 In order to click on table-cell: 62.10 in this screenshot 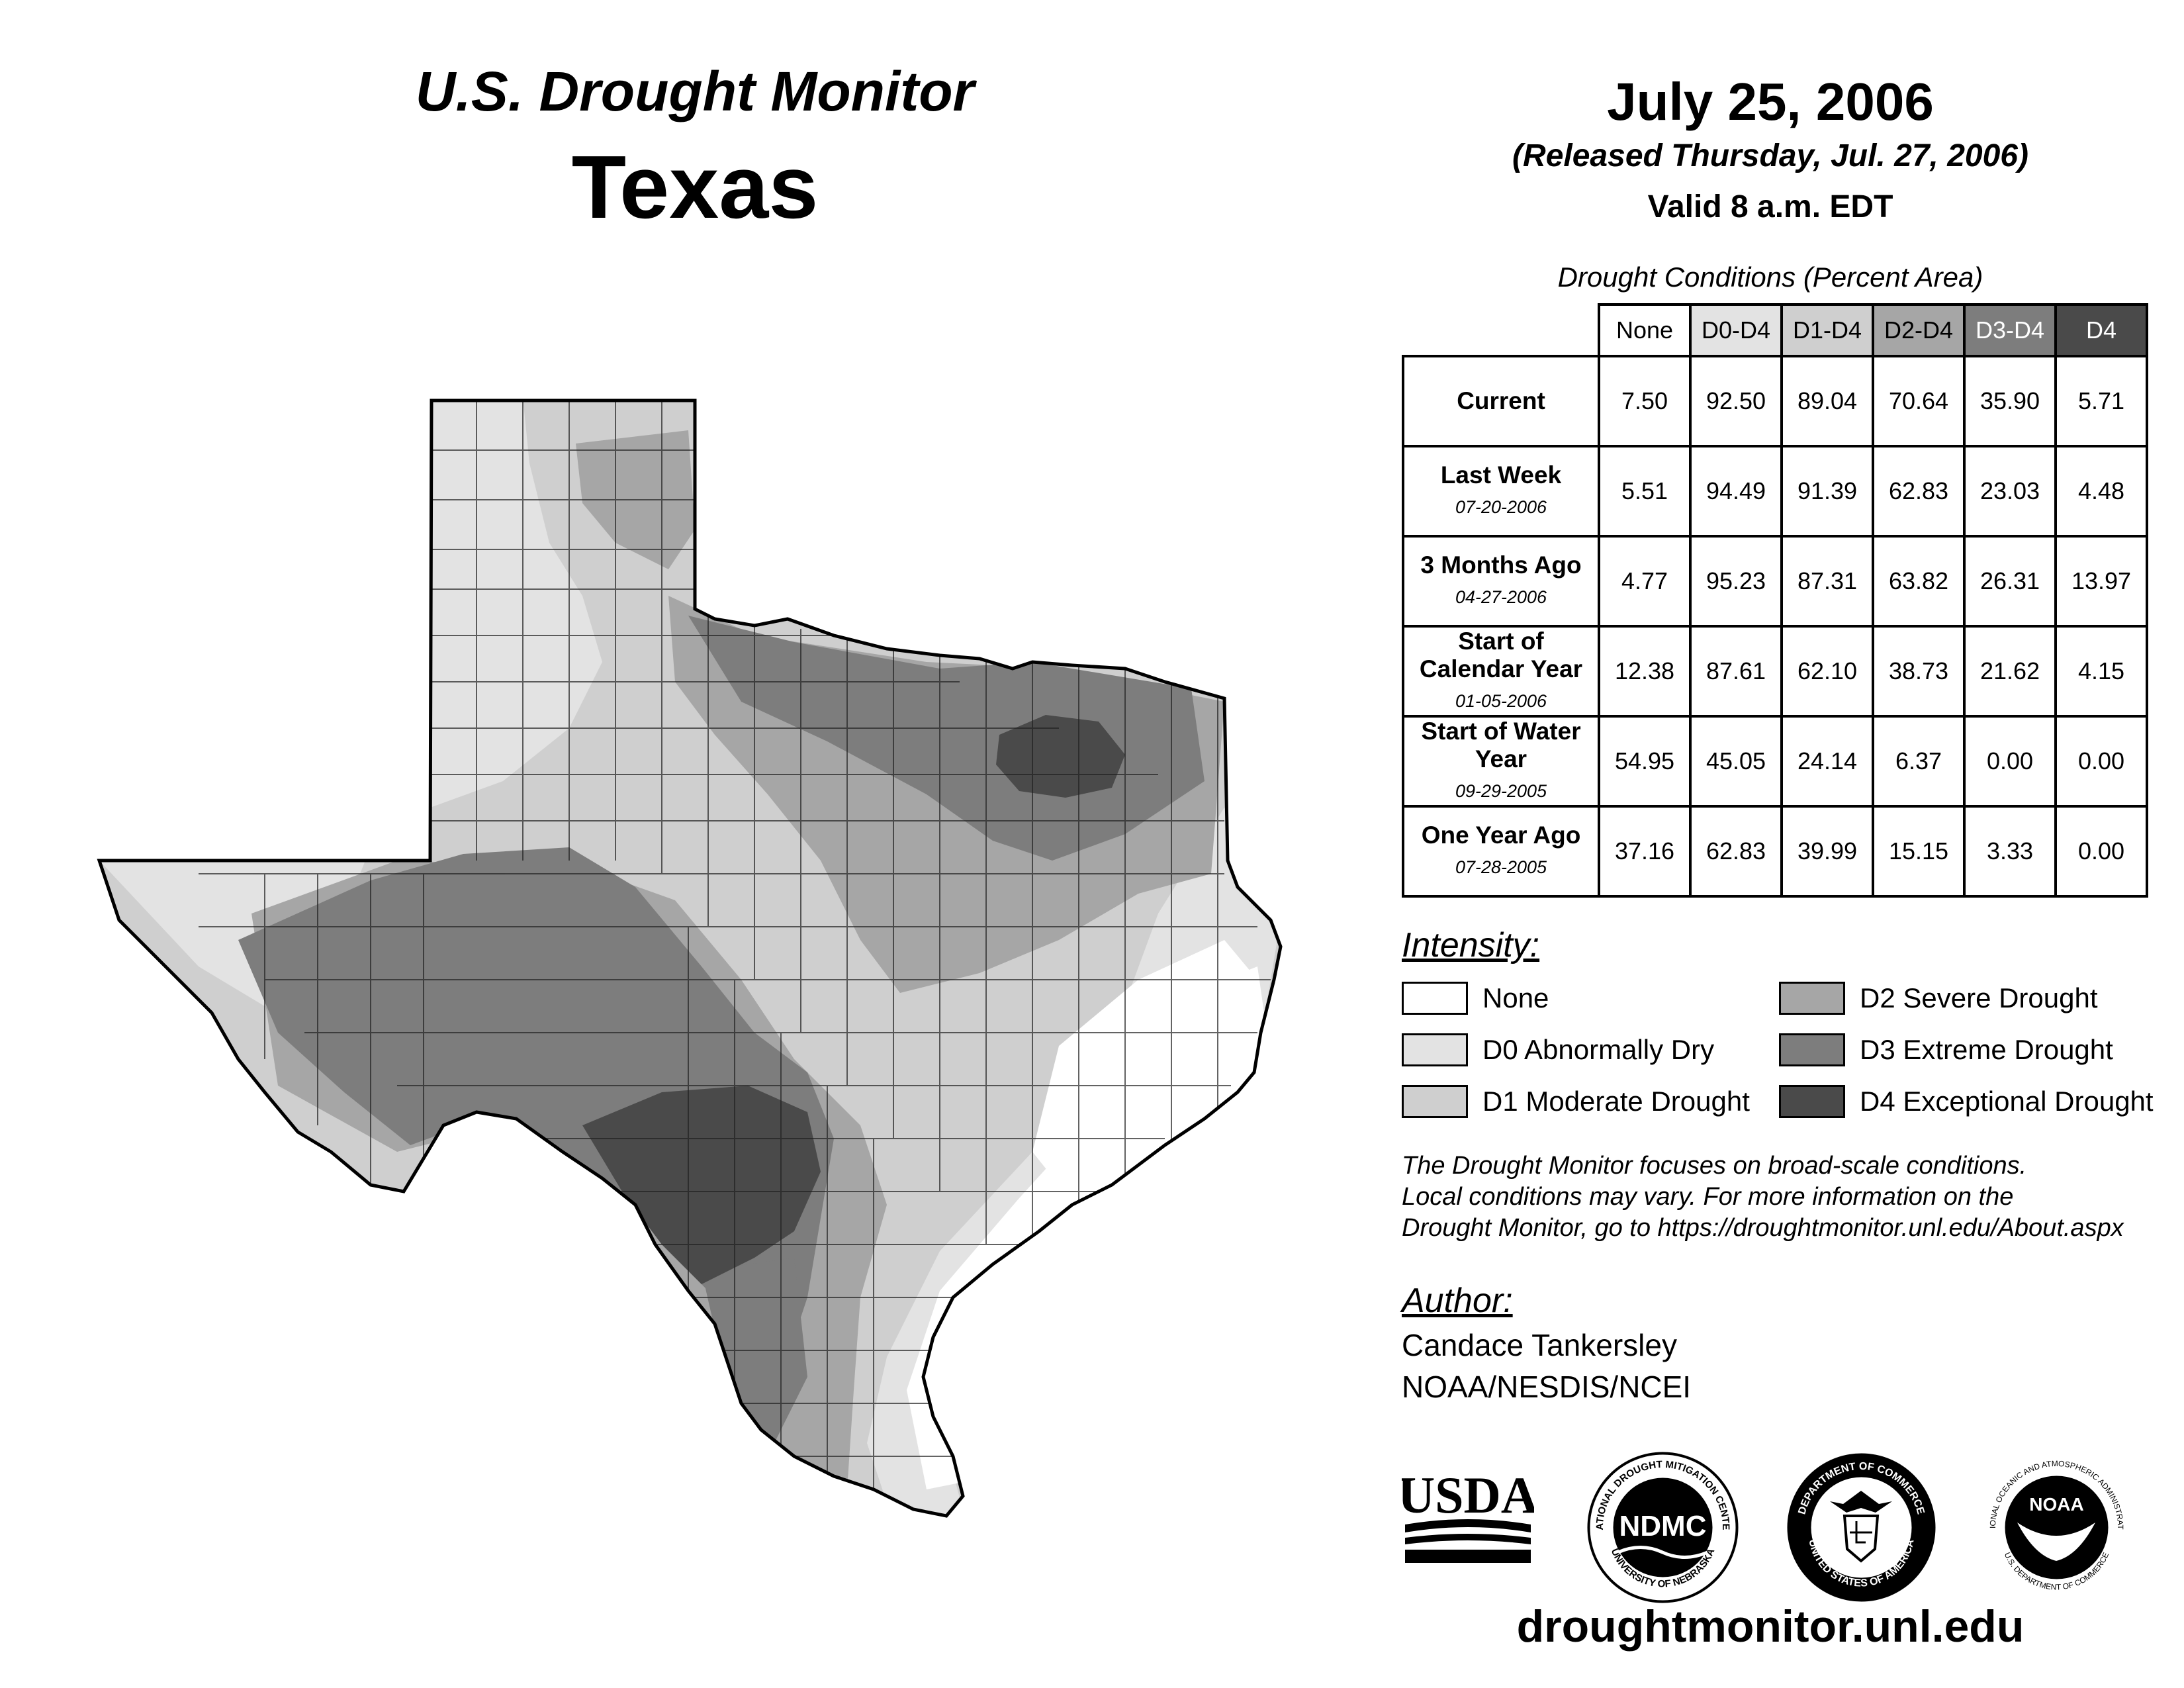, I will do `click(1827, 671)`.